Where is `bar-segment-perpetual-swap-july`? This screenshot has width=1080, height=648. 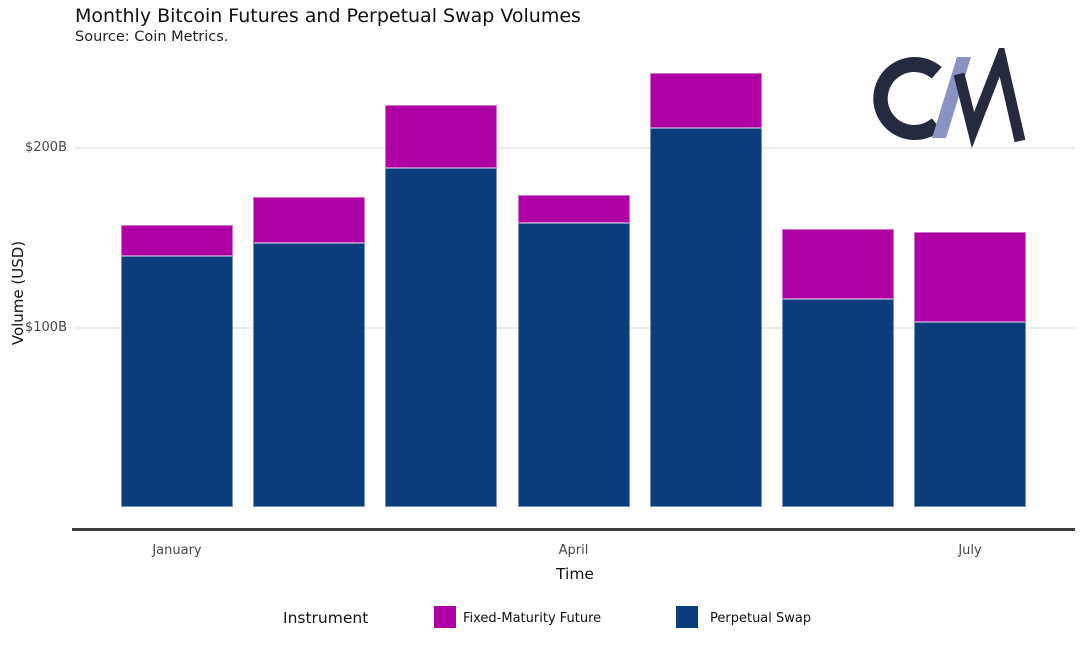 bar-segment-perpetual-swap-july is located at coordinates (970, 414).